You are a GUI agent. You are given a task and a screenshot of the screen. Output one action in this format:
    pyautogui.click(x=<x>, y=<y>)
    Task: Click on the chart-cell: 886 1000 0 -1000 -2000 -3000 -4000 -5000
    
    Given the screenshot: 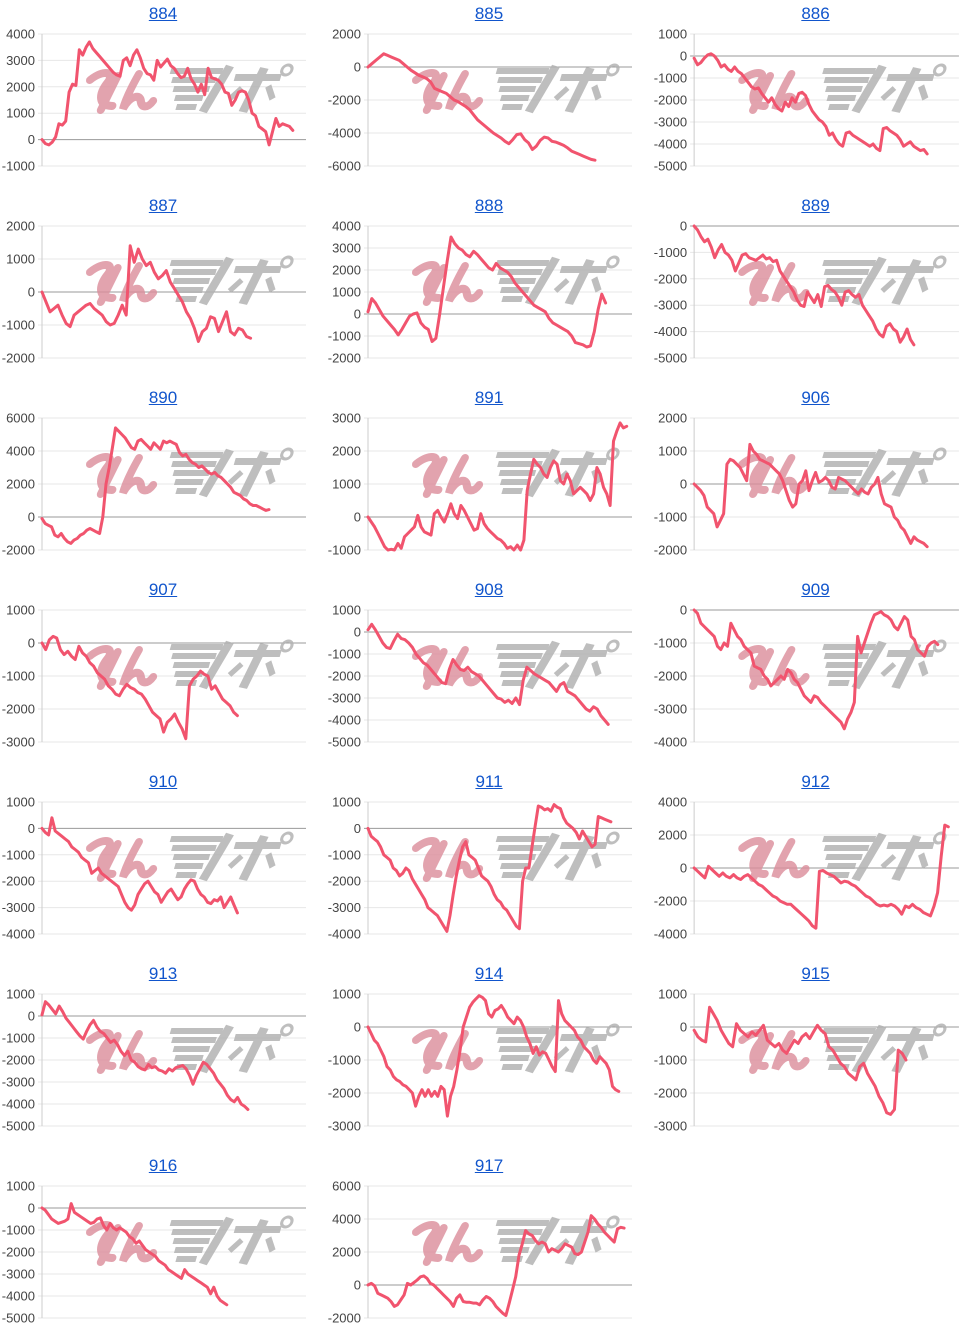 What is the action you would take?
    pyautogui.click(x=815, y=96)
    